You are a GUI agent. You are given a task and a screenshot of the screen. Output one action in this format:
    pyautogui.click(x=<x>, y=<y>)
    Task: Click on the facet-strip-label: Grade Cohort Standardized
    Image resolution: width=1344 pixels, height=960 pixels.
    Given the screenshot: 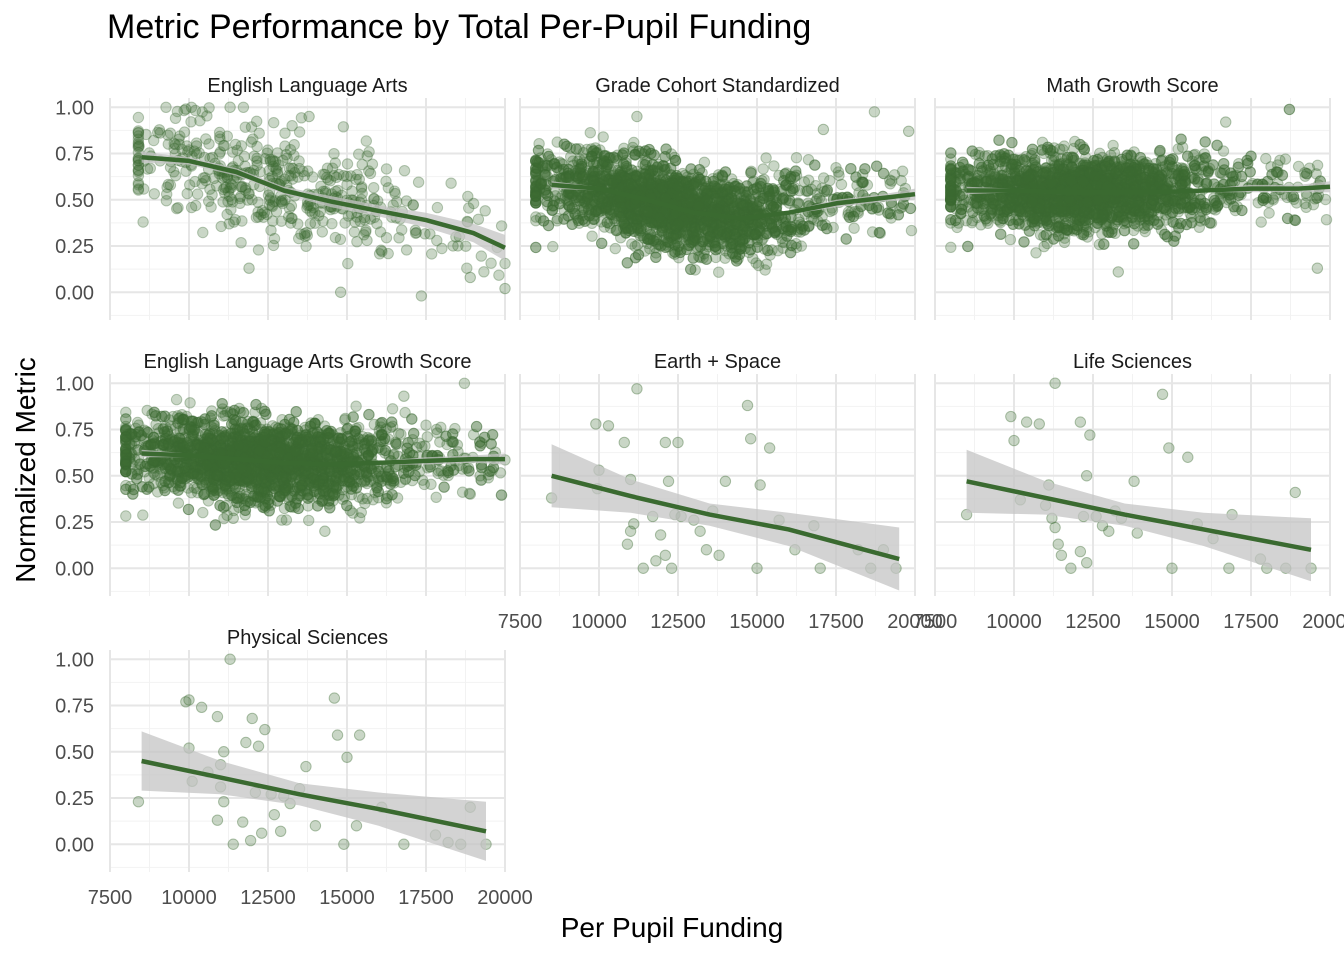 What is the action you would take?
    pyautogui.click(x=717, y=86)
    